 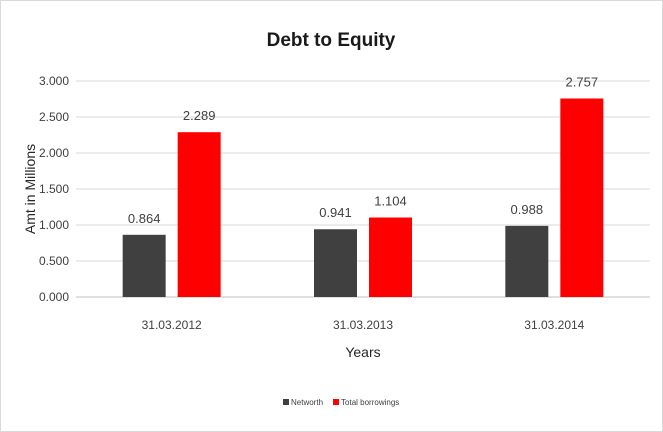 I want to click on y-tick-label: 1.500, so click(x=54, y=189).